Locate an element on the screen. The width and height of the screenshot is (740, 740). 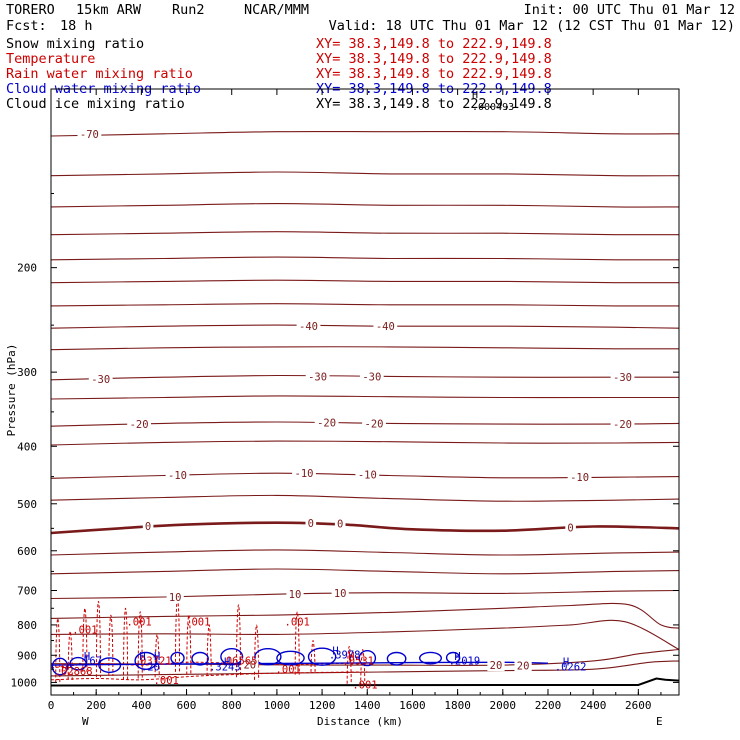
isotherm-label-23: 20 is located at coordinates (496, 666).